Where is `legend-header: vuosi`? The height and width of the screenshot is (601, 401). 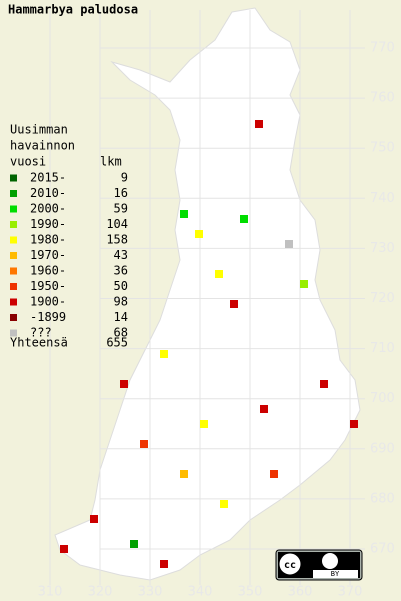
legend-header: vuosi is located at coordinates (28, 162).